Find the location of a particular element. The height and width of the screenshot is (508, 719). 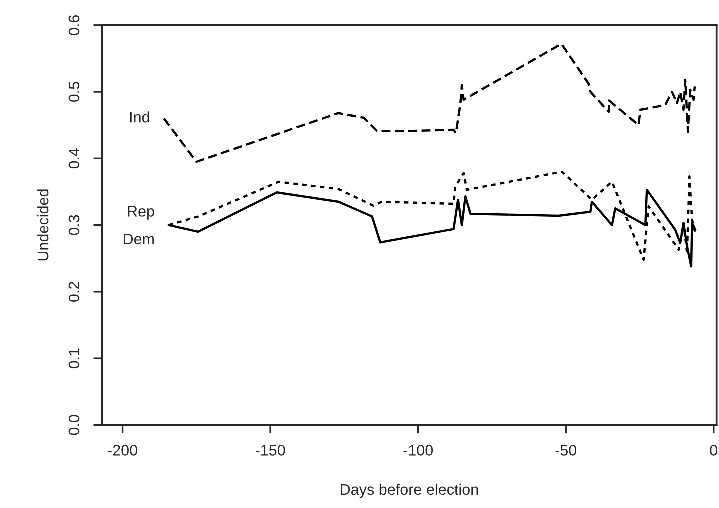

x-axis-title: Days before election is located at coordinates (409, 491).